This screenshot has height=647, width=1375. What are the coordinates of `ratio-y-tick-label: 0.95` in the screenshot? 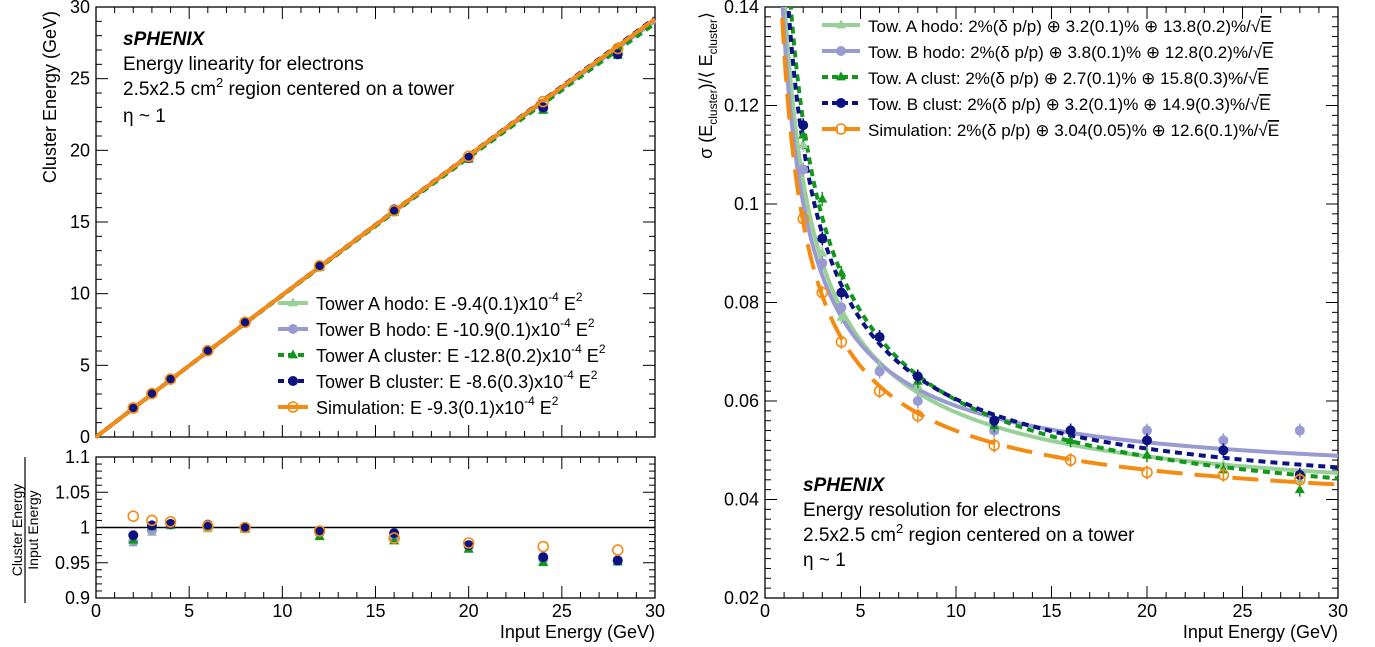 It's located at (72, 563).